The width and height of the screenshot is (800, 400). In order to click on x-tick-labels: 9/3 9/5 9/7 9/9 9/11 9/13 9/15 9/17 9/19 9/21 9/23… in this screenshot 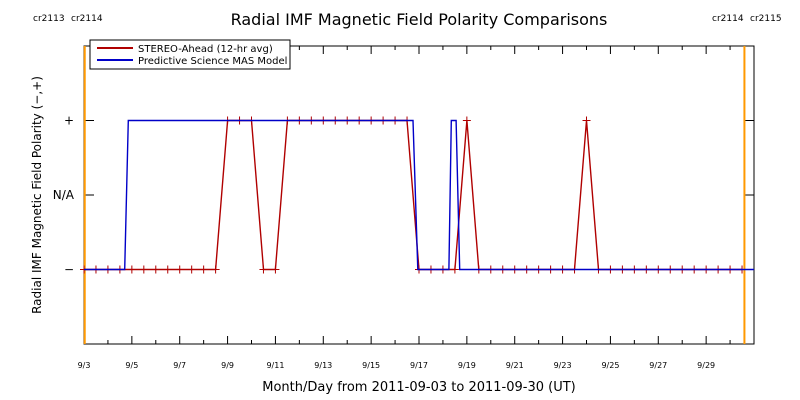, I will do `click(397, 365)`.